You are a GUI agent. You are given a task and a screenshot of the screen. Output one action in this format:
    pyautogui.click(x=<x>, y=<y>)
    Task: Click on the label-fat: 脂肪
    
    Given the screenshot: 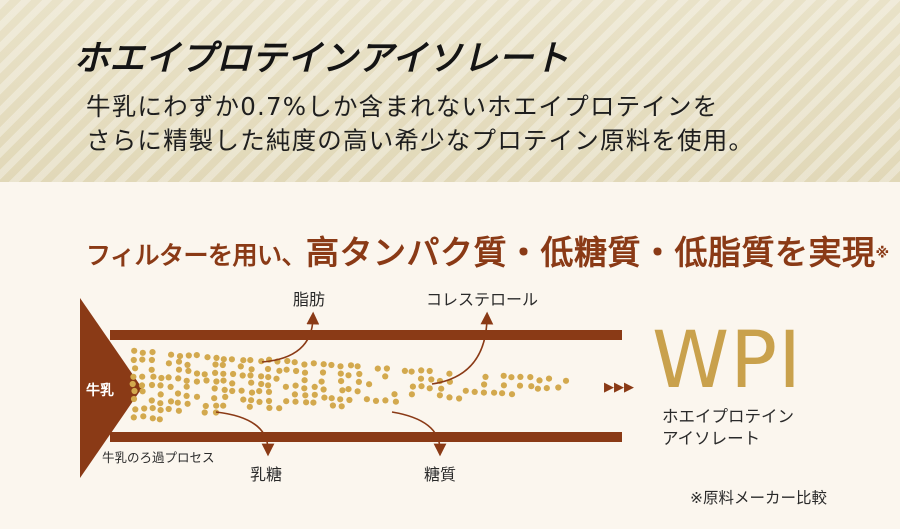 What is the action you would take?
    pyautogui.click(x=309, y=299)
    